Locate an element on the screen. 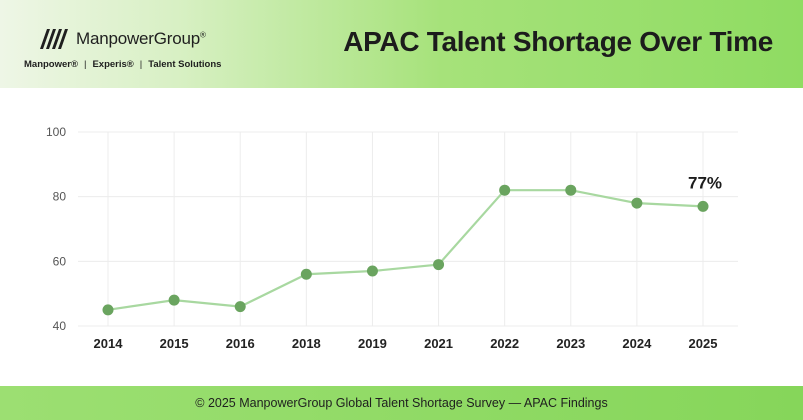 Image resolution: width=803 pixels, height=420 pixels. x-tick-label: 2022 is located at coordinates (504, 343).